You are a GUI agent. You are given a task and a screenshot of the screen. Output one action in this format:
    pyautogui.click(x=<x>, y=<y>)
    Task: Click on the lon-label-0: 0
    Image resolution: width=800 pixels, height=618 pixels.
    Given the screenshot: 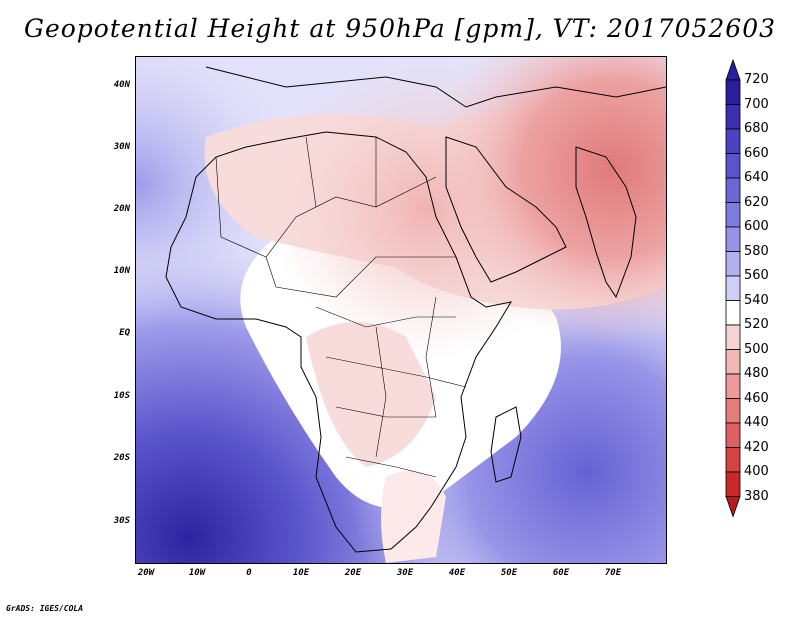 What is the action you would take?
    pyautogui.click(x=249, y=573)
    